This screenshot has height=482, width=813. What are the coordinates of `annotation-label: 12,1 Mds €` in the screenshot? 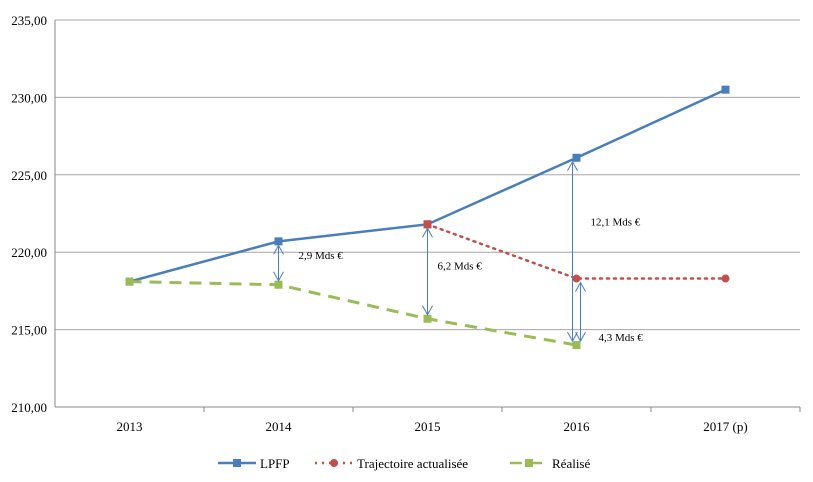 It's located at (616, 222).